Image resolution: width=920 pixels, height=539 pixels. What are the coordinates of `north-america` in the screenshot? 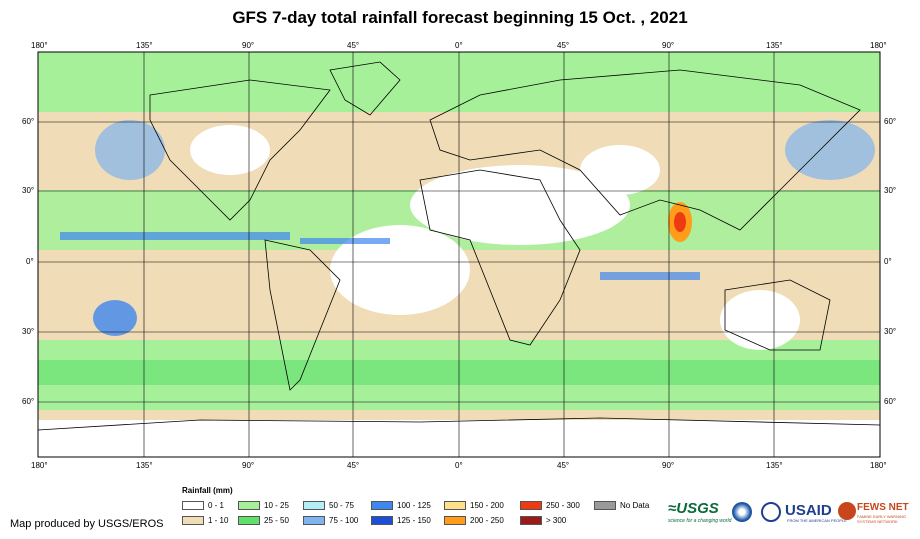 It's located at (240, 150).